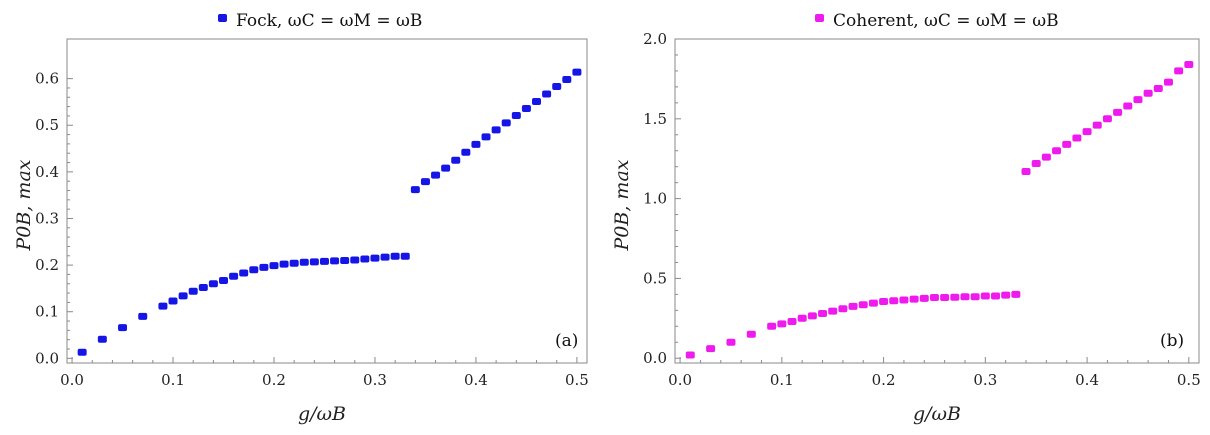  I want to click on panel-a-x-tick-label: 0.1, so click(173, 380).